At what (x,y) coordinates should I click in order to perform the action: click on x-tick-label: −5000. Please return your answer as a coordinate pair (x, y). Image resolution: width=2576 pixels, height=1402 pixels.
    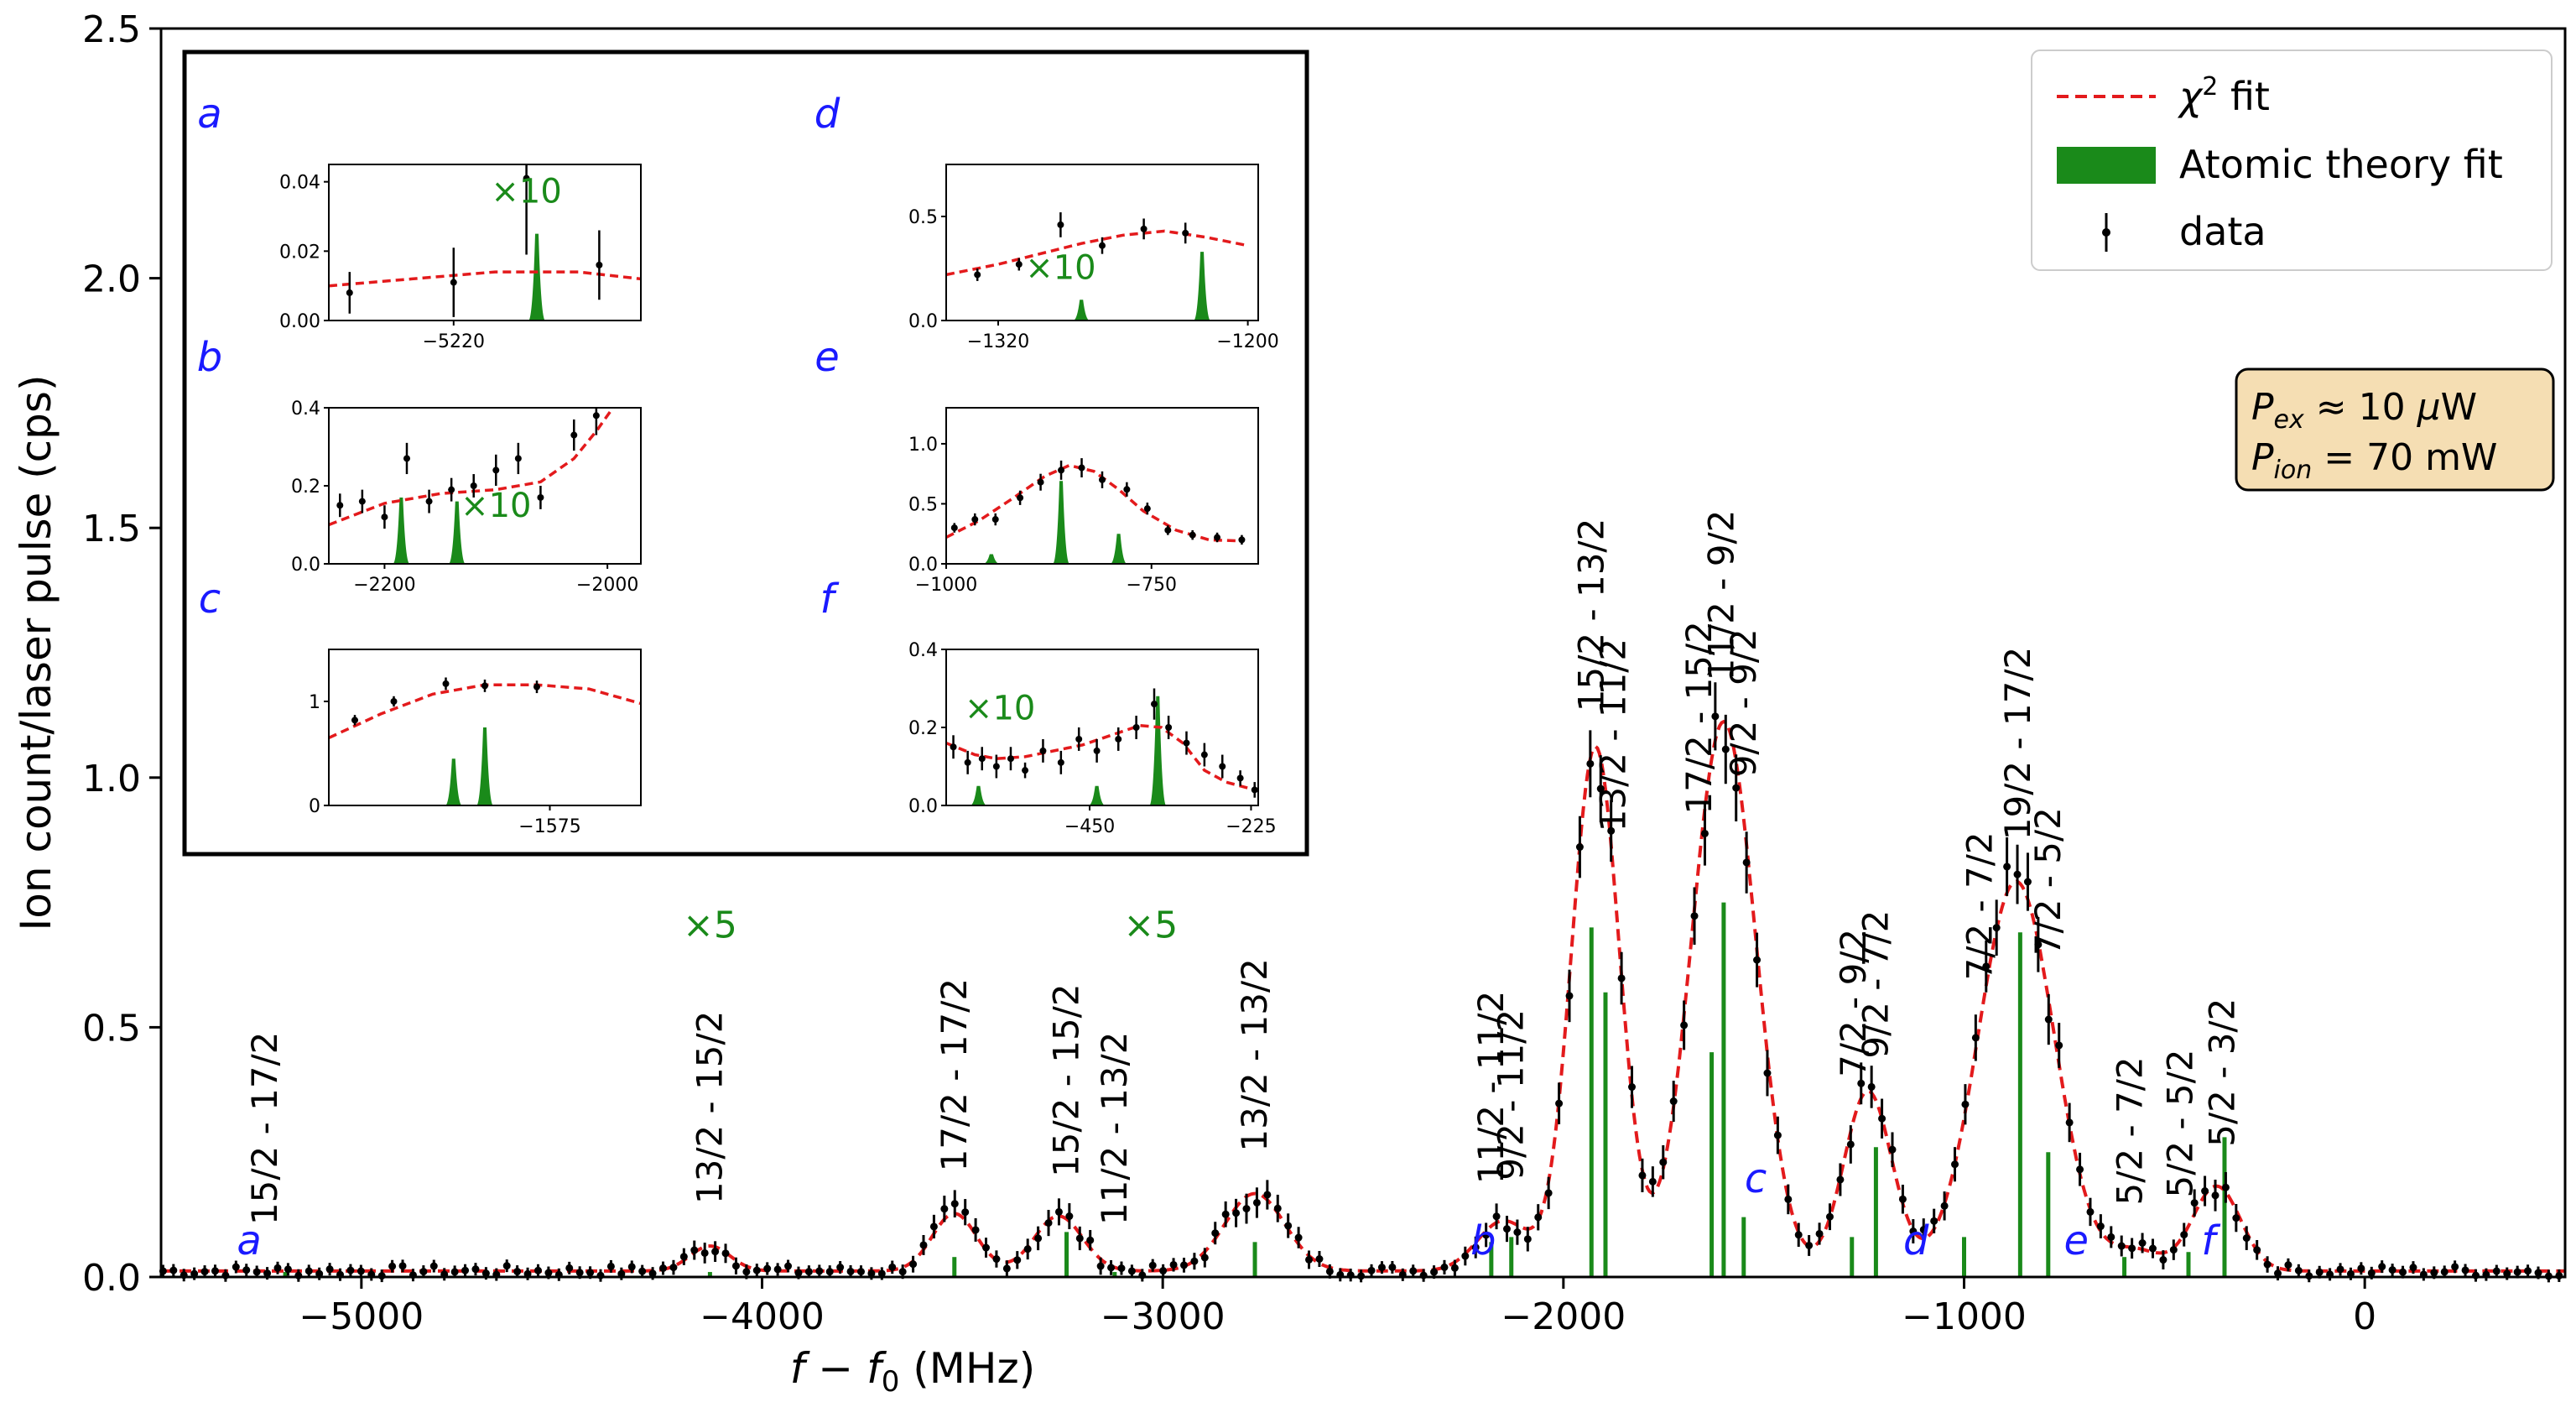
    Looking at the image, I should click on (361, 1316).